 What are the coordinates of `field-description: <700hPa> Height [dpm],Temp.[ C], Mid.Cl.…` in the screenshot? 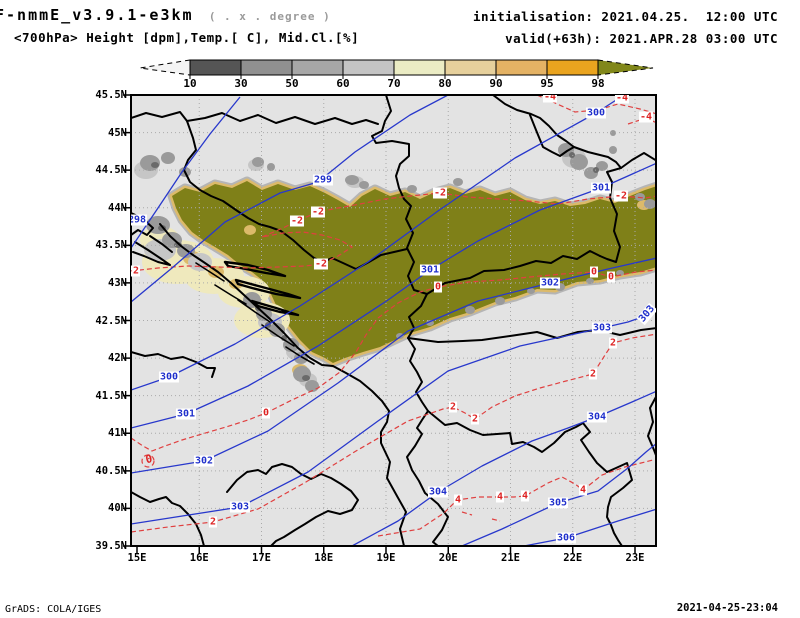 It's located at (187, 37).